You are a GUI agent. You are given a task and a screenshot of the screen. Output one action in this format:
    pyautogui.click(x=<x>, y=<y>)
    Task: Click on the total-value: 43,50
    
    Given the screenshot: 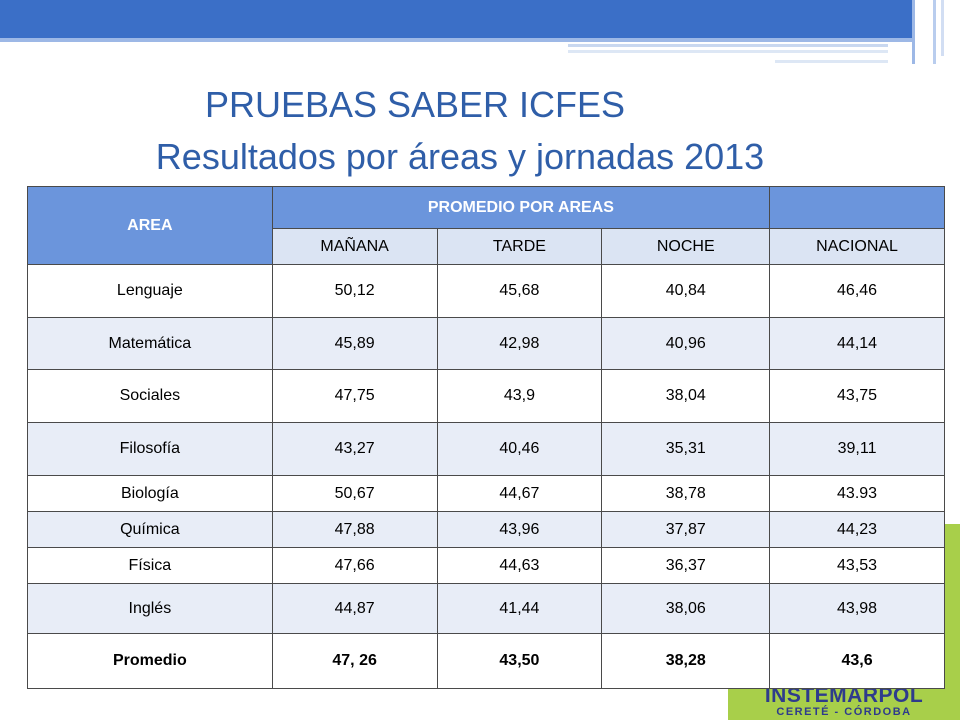 What is the action you would take?
    pyautogui.click(x=519, y=661)
    